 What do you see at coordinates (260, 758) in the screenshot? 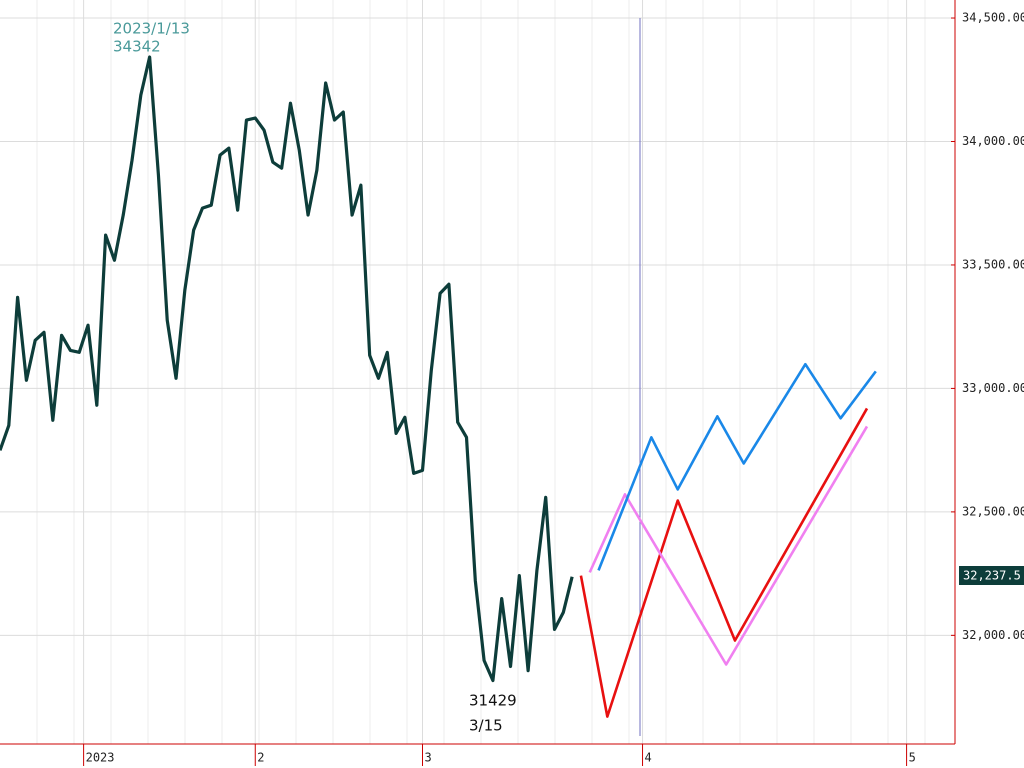
I see `x-tick-label: 2` at bounding box center [260, 758].